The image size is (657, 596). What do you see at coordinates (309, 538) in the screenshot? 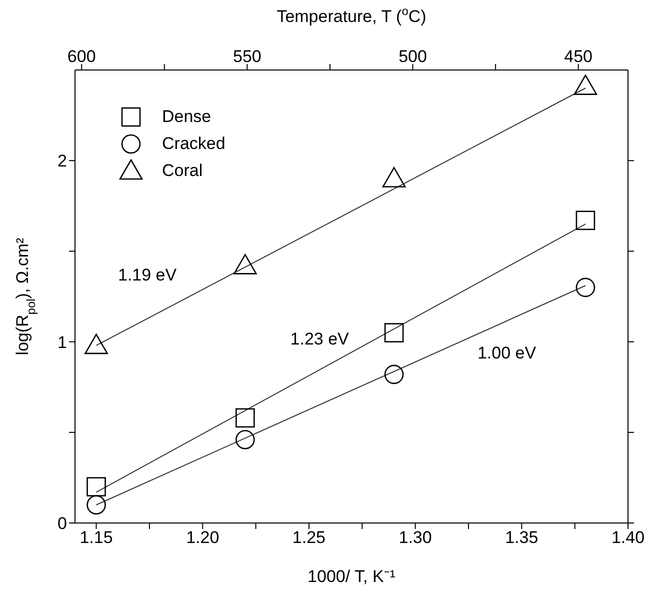
I see `x-tick-label: 1.25` at bounding box center [309, 538].